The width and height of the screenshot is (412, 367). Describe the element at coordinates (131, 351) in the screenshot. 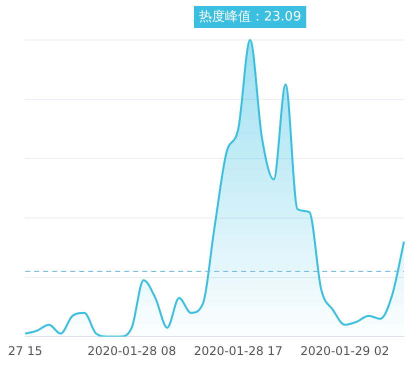

I see `x-tick-label: 2020-01-28 08` at that location.